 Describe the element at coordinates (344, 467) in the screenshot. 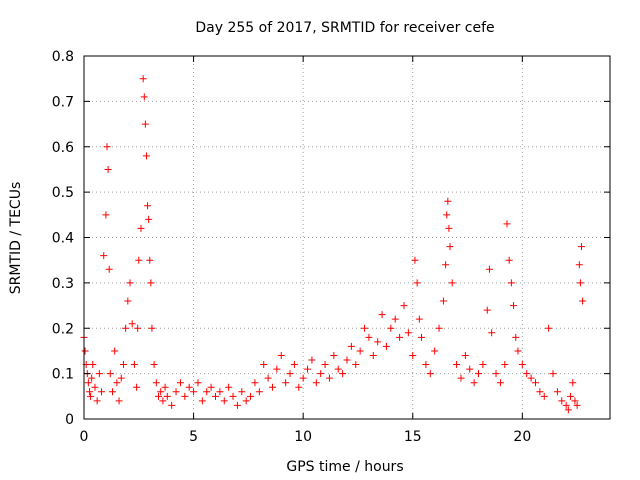

I see `x-axis-label: GPS time / hours` at that location.